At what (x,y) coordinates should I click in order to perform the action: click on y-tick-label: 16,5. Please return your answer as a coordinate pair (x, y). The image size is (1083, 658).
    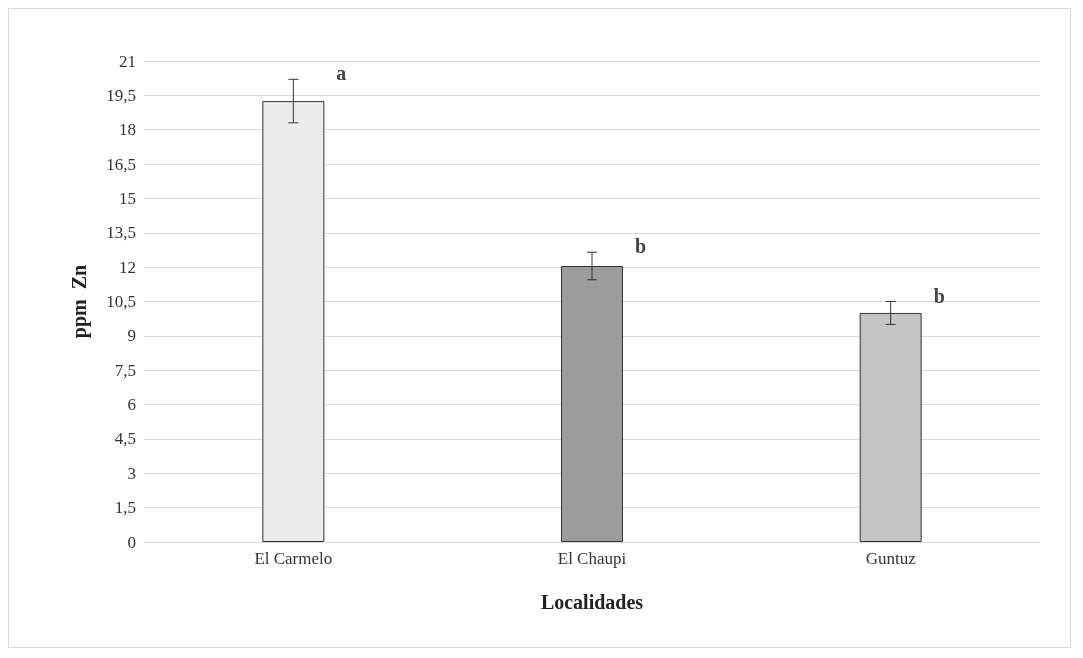
    Looking at the image, I should click on (121, 164).